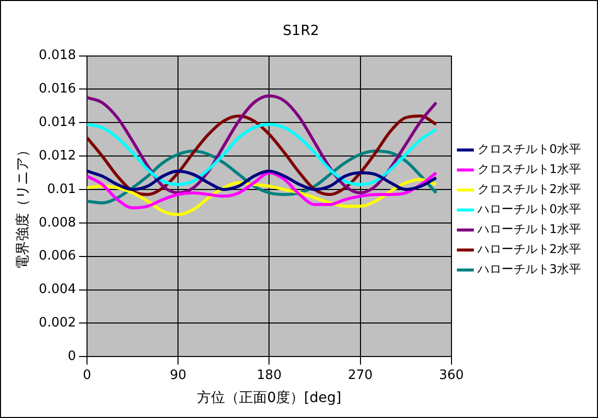 This screenshot has width=598, height=418. I want to click on legend-label: ハローチルト3水平, so click(529, 269).